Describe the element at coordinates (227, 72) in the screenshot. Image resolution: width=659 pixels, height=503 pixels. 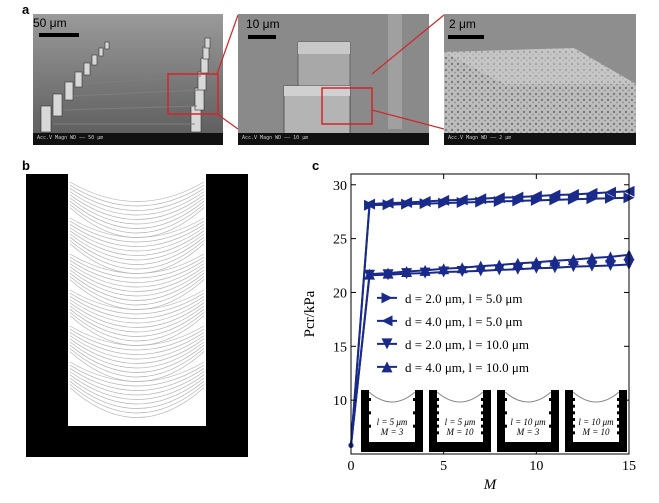
I see `zoom-connector` at that location.